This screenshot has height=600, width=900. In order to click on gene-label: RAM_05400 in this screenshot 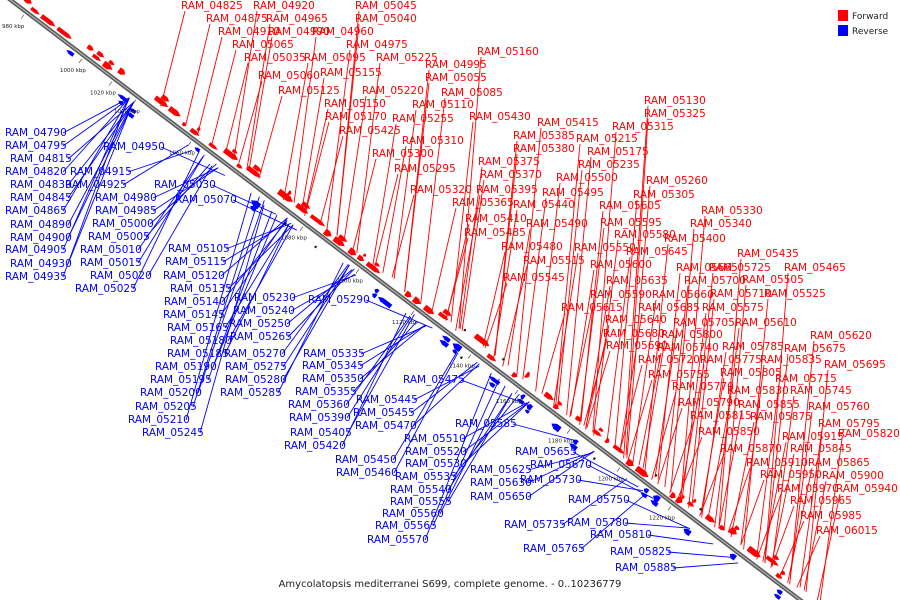, I will do `click(695, 239)`.